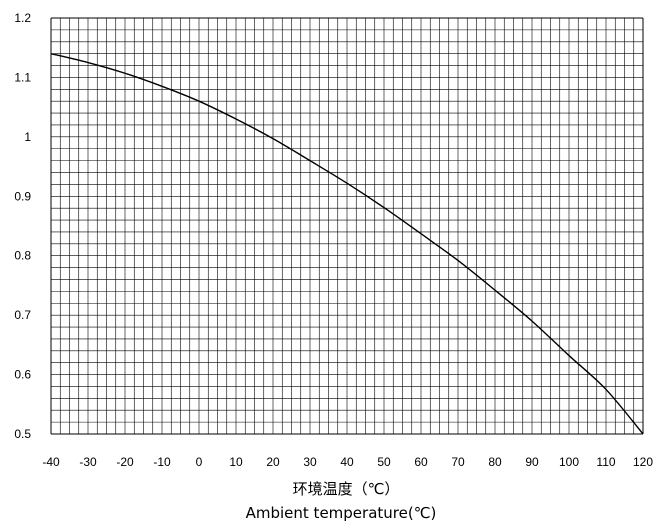 The height and width of the screenshot is (525, 657). I want to click on y-tick-label: 0.7, so click(22, 315).